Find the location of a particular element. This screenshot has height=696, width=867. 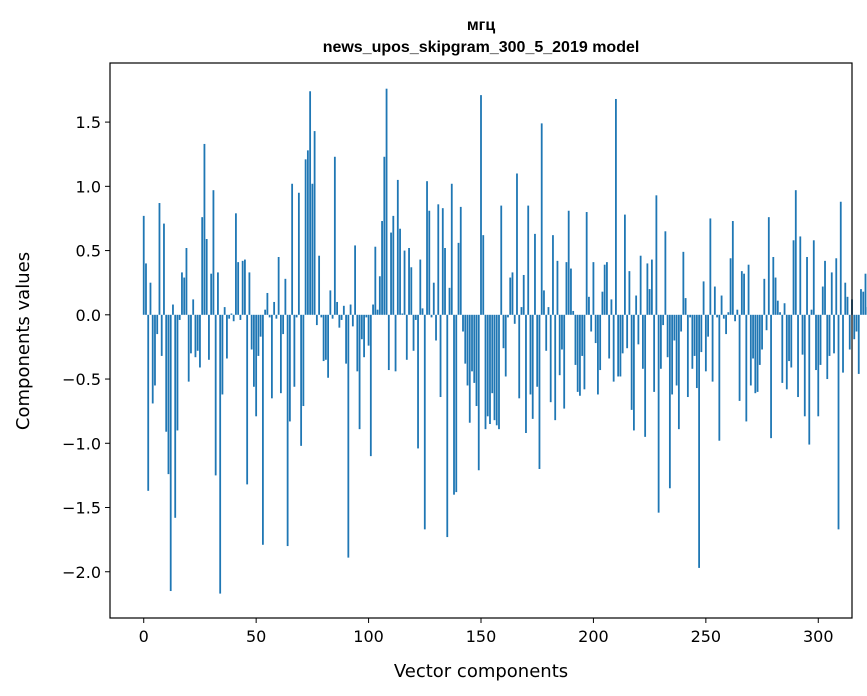

x-tick-label: 250 is located at coordinates (706, 636).